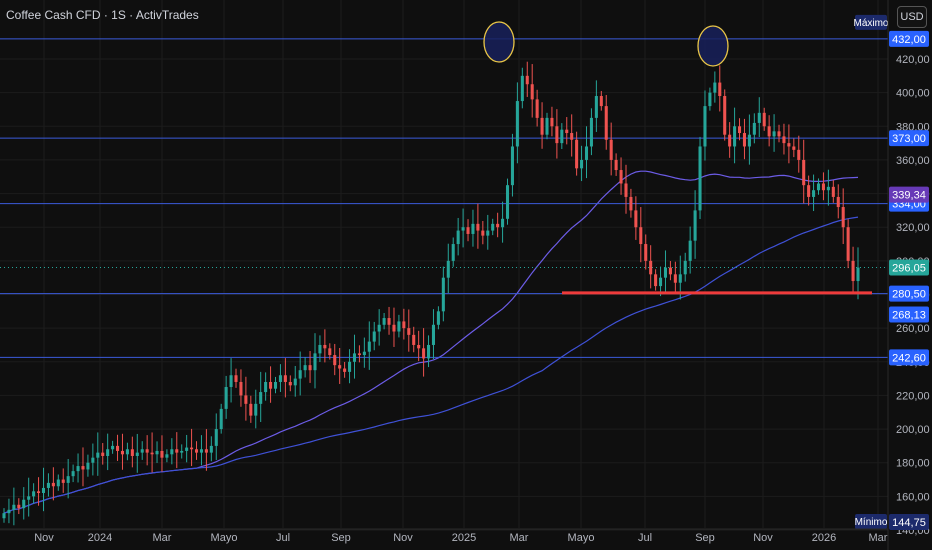 The width and height of the screenshot is (932, 550). Describe the element at coordinates (909, 38) in the screenshot. I see `level-tag-bg` at that location.